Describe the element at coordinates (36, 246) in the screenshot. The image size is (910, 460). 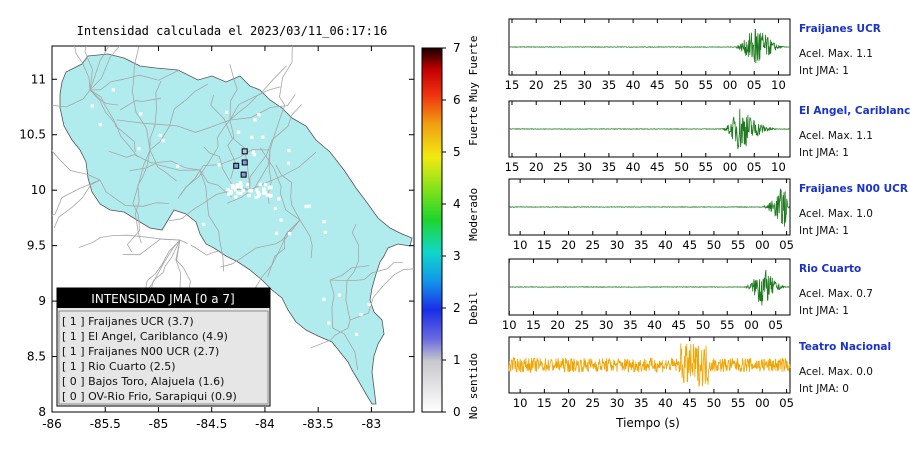
I see `map-y-tick-label: 9.5` at that location.